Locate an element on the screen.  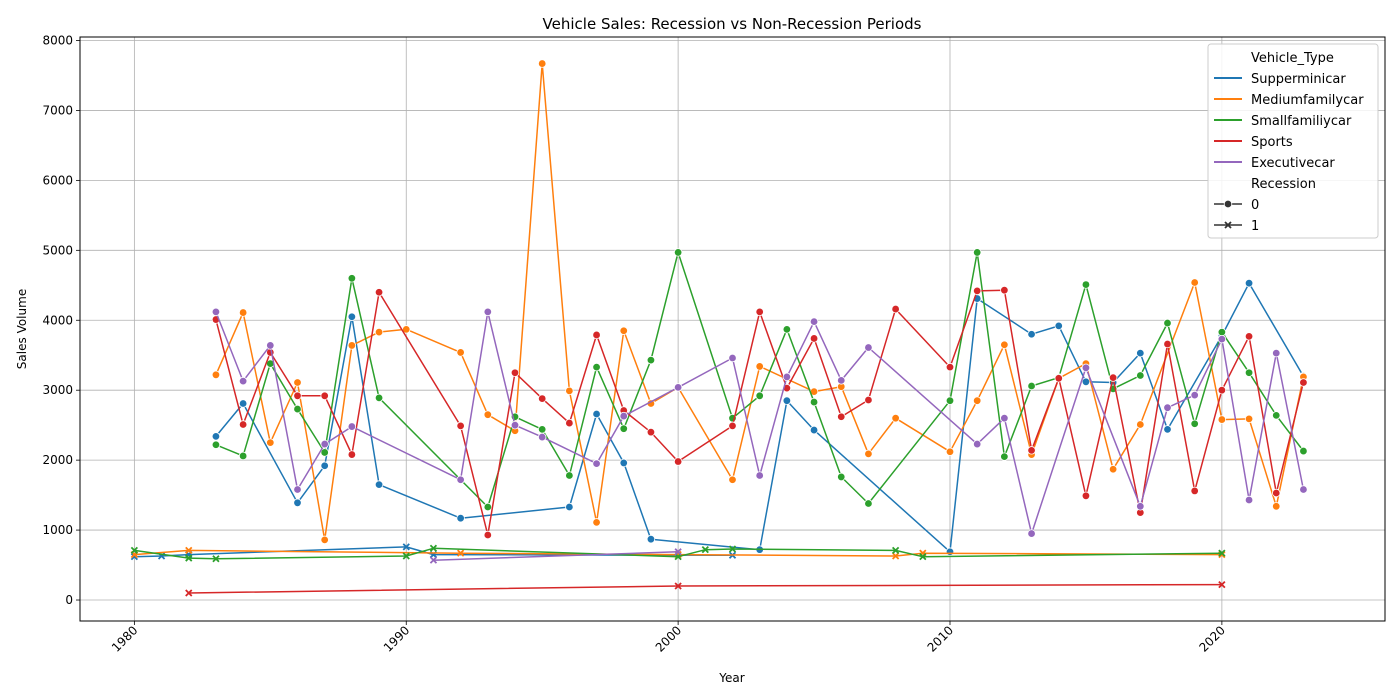
x-tick-label: 1990 is located at coordinates (396, 638).